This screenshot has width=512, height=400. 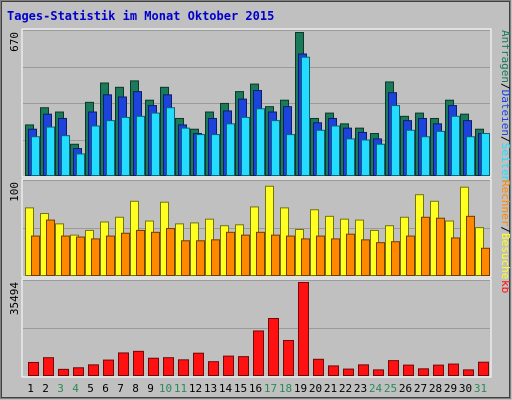 I want to click on day-label-3: 3, so click(x=60, y=388).